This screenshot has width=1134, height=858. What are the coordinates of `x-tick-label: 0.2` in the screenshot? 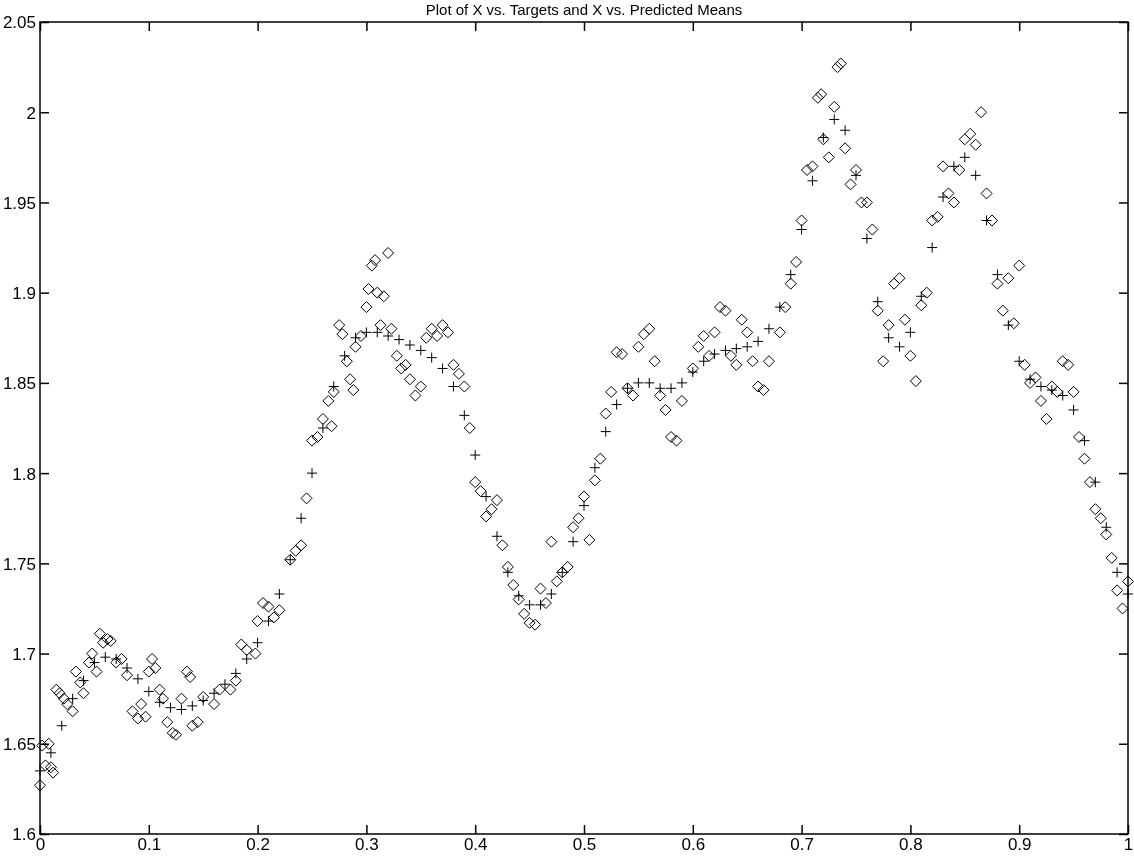 It's located at (258, 845).